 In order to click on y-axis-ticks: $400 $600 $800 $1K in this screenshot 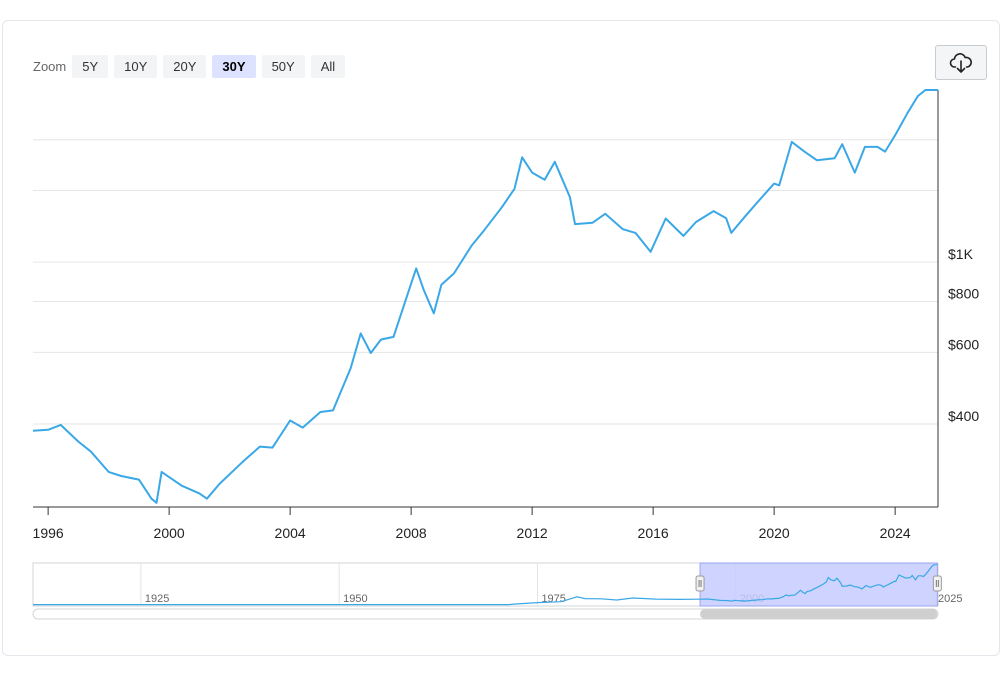, I will do `click(963, 335)`.